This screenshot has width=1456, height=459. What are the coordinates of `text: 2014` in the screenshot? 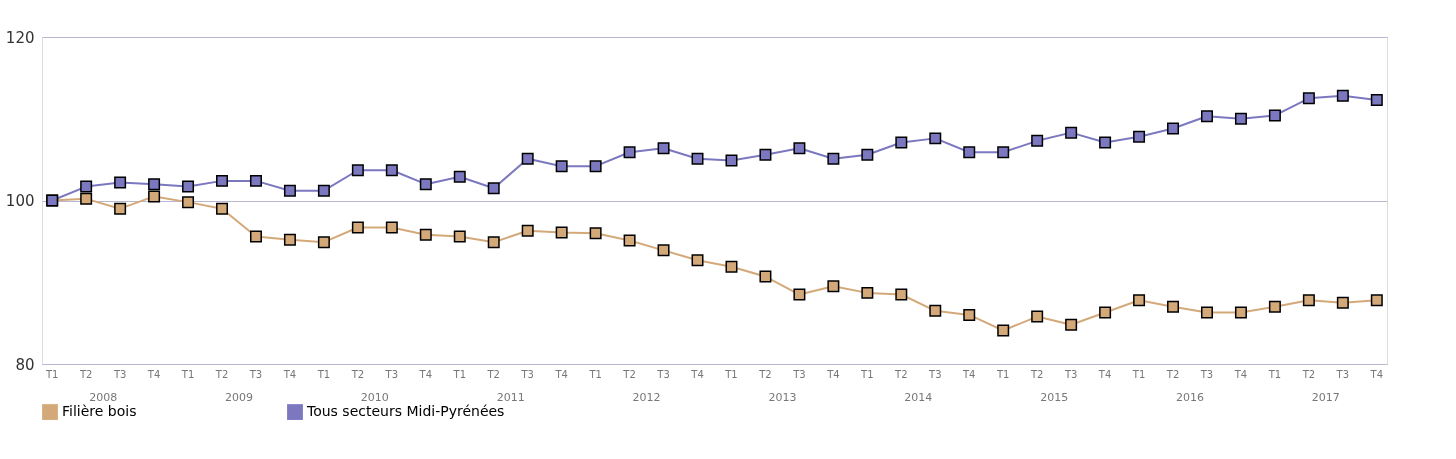 It's located at (918, 397).